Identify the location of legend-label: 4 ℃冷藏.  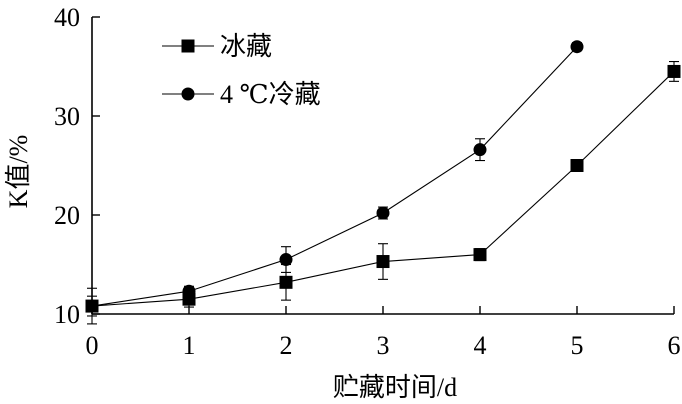
(270, 94).